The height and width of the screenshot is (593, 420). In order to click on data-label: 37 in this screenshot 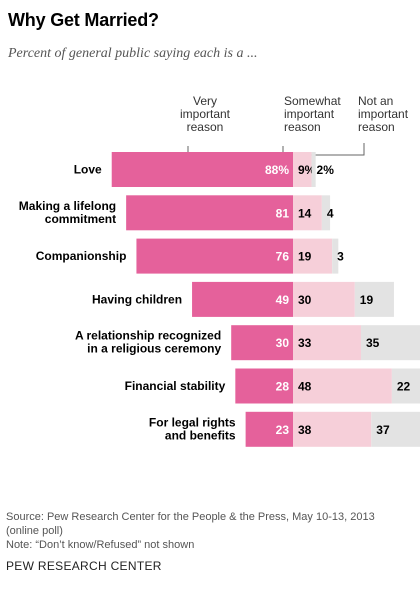, I will do `click(383, 430)`.